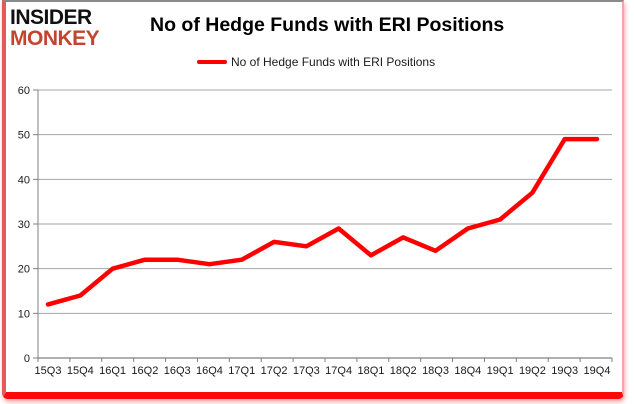 This screenshot has height=404, width=634. Describe the element at coordinates (212, 62) in the screenshot. I see `legend-line-marker` at that location.